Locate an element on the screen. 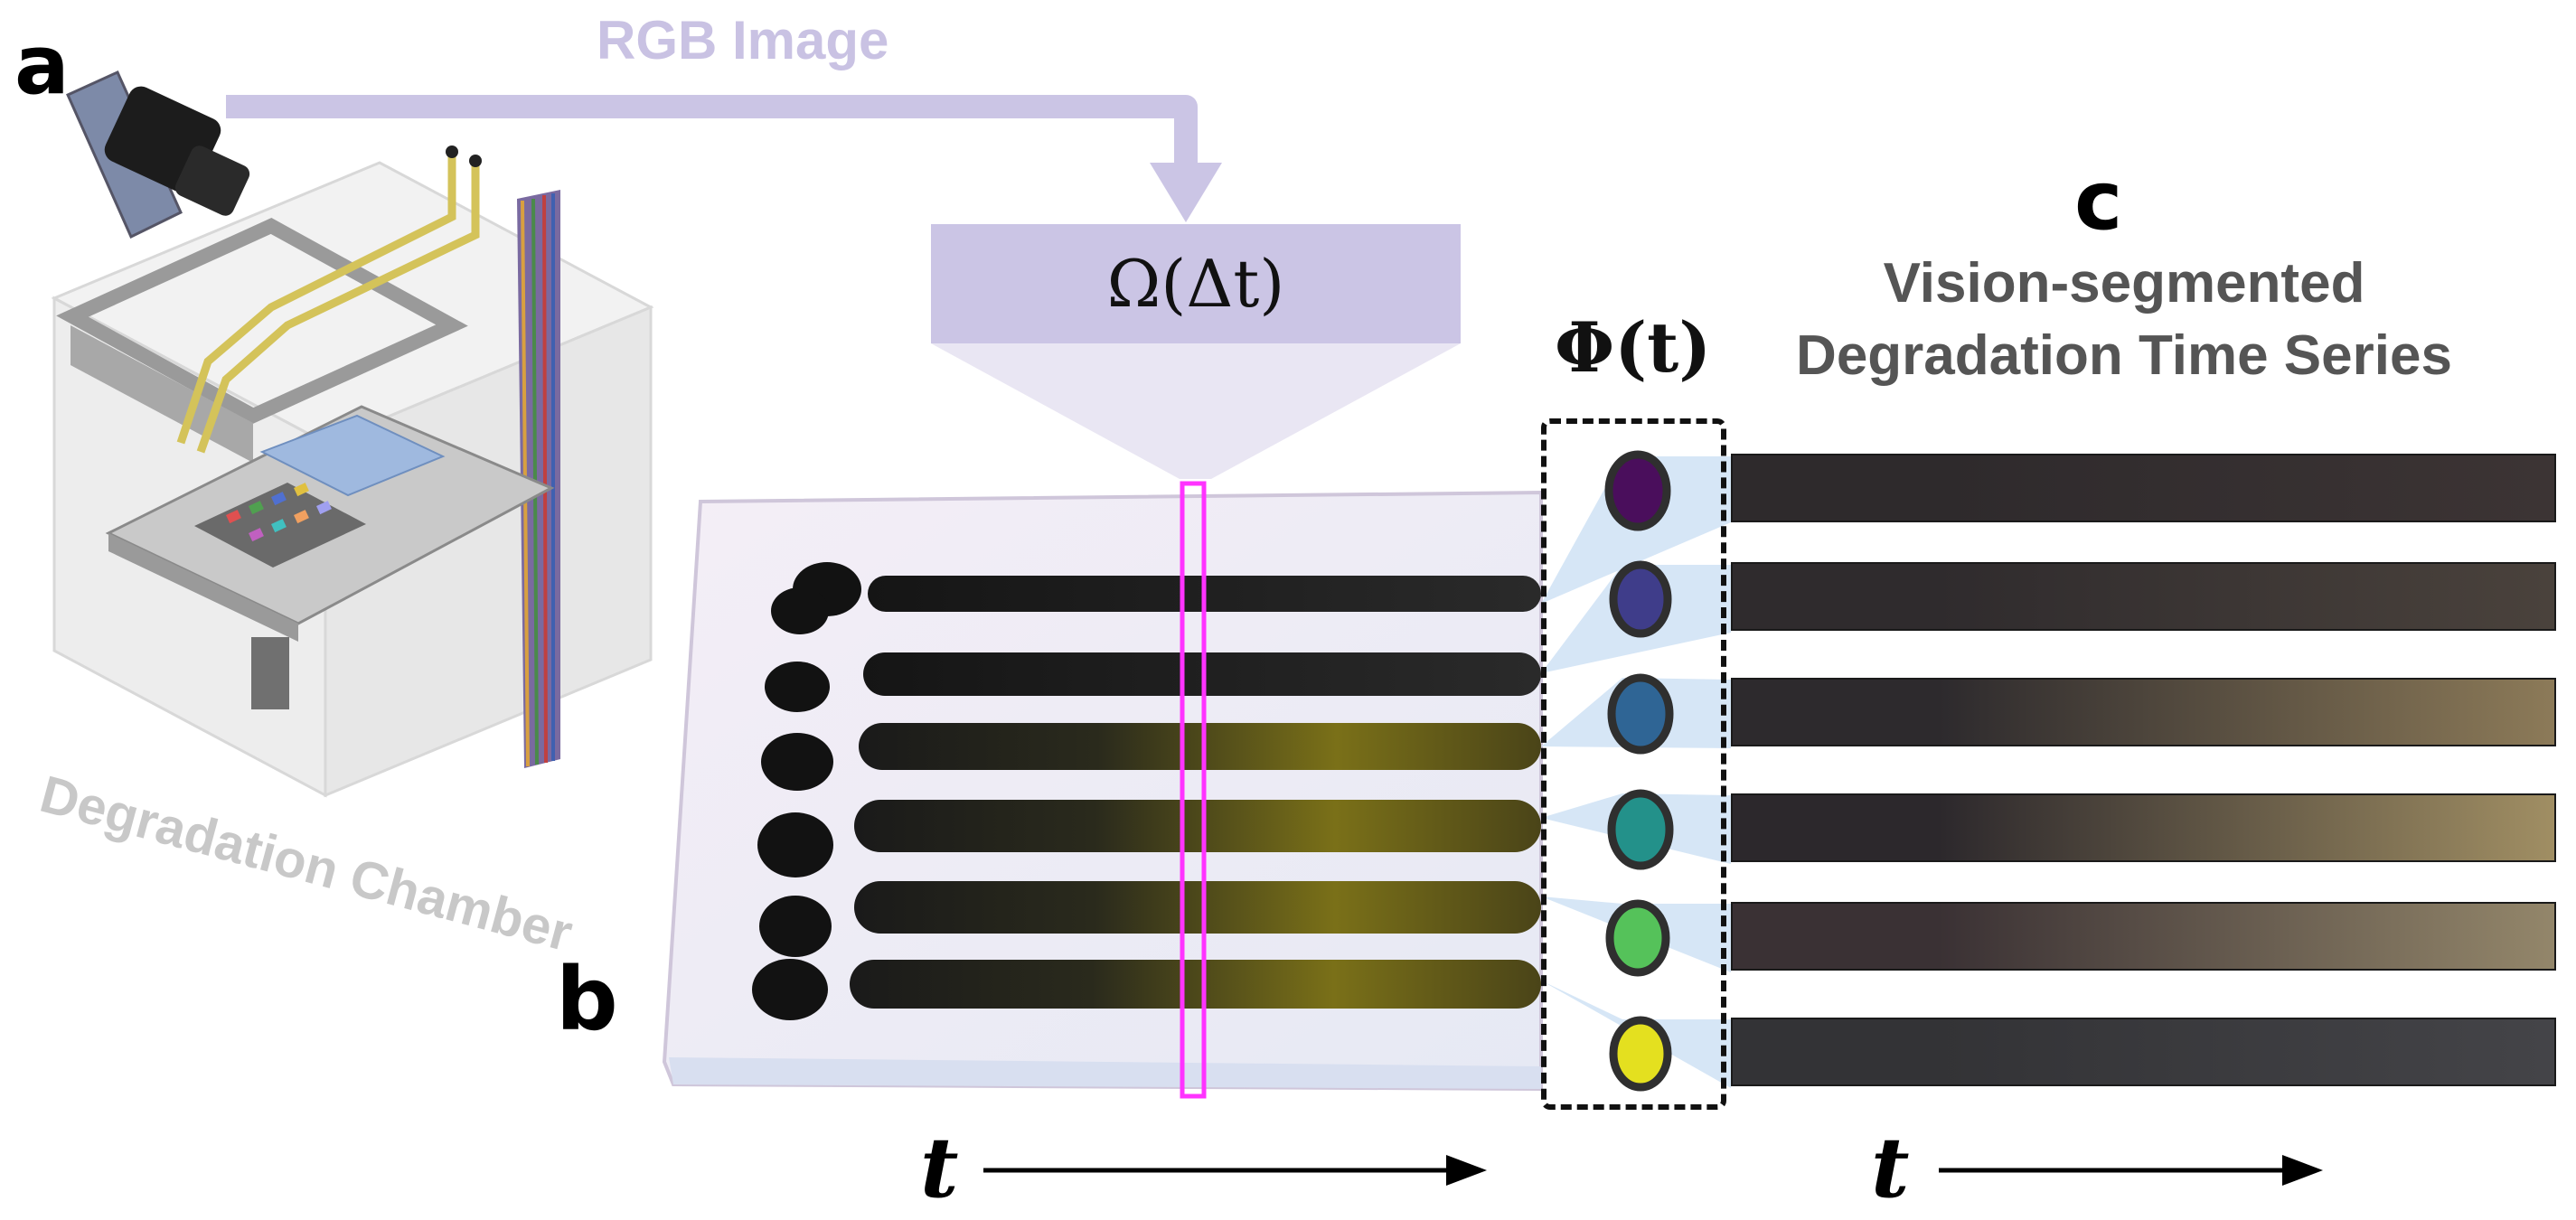 The image size is (2576, 1220). rgb-image-label: RGB Image is located at coordinates (743, 40).